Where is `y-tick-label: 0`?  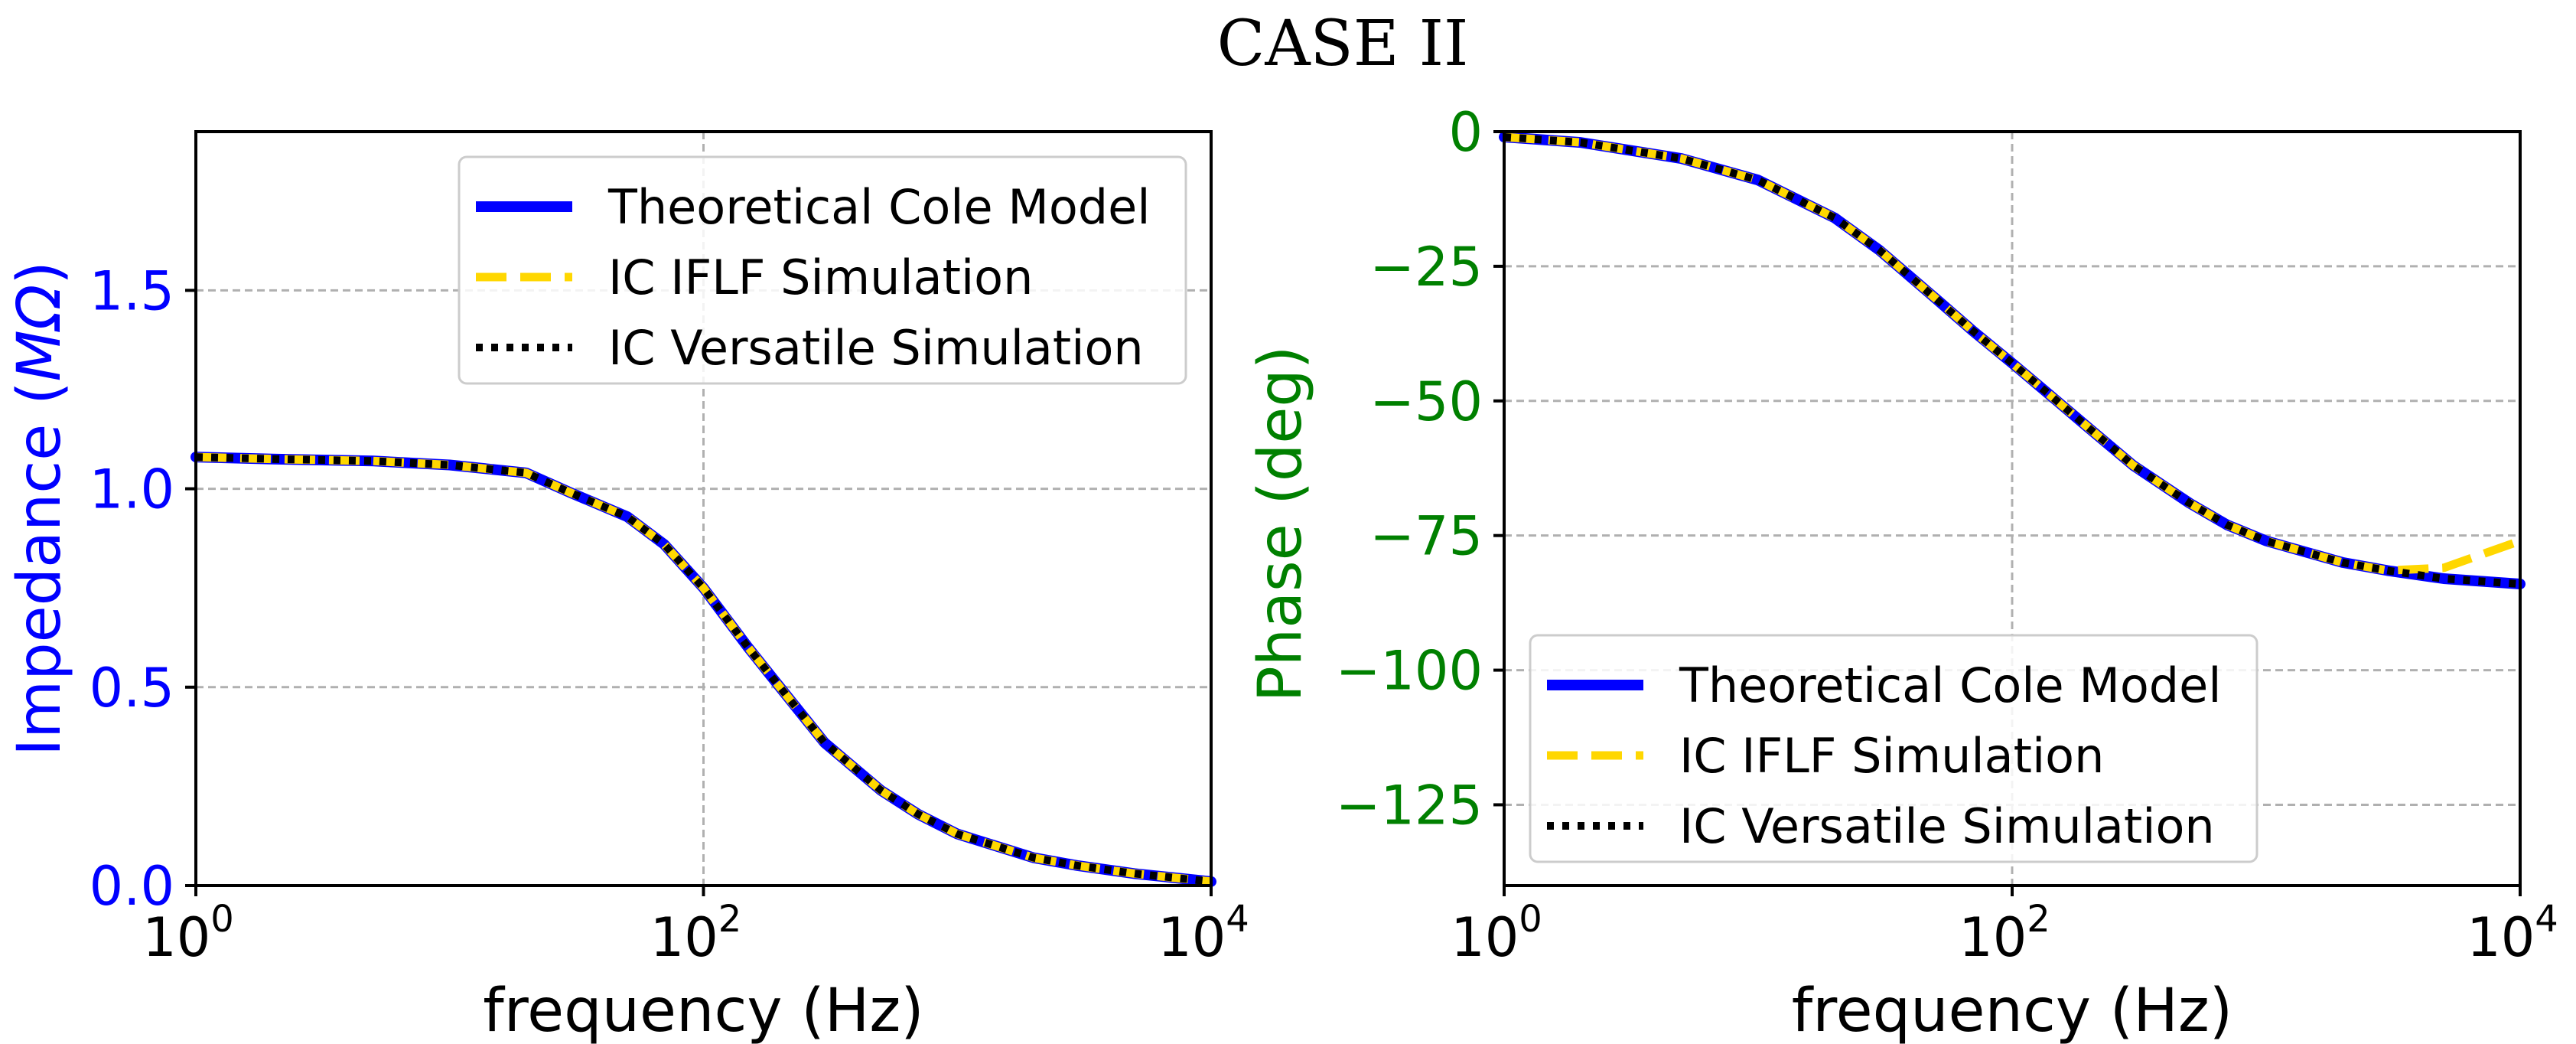
y-tick-label: 0 is located at coordinates (1466, 132).